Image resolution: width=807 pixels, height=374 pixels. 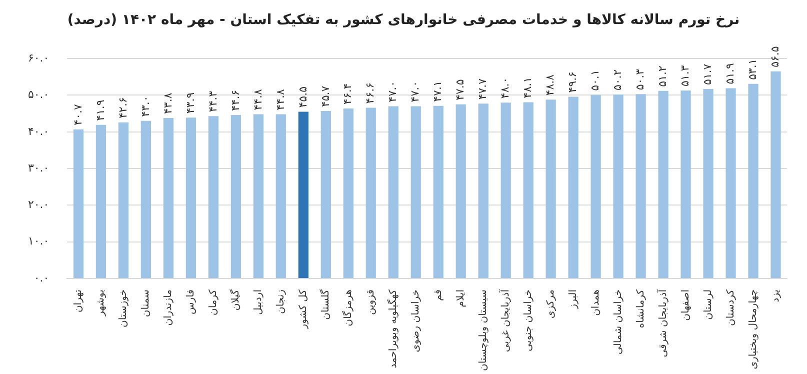 I want to click on data-label: ۴۸.۸, so click(x=550, y=85).